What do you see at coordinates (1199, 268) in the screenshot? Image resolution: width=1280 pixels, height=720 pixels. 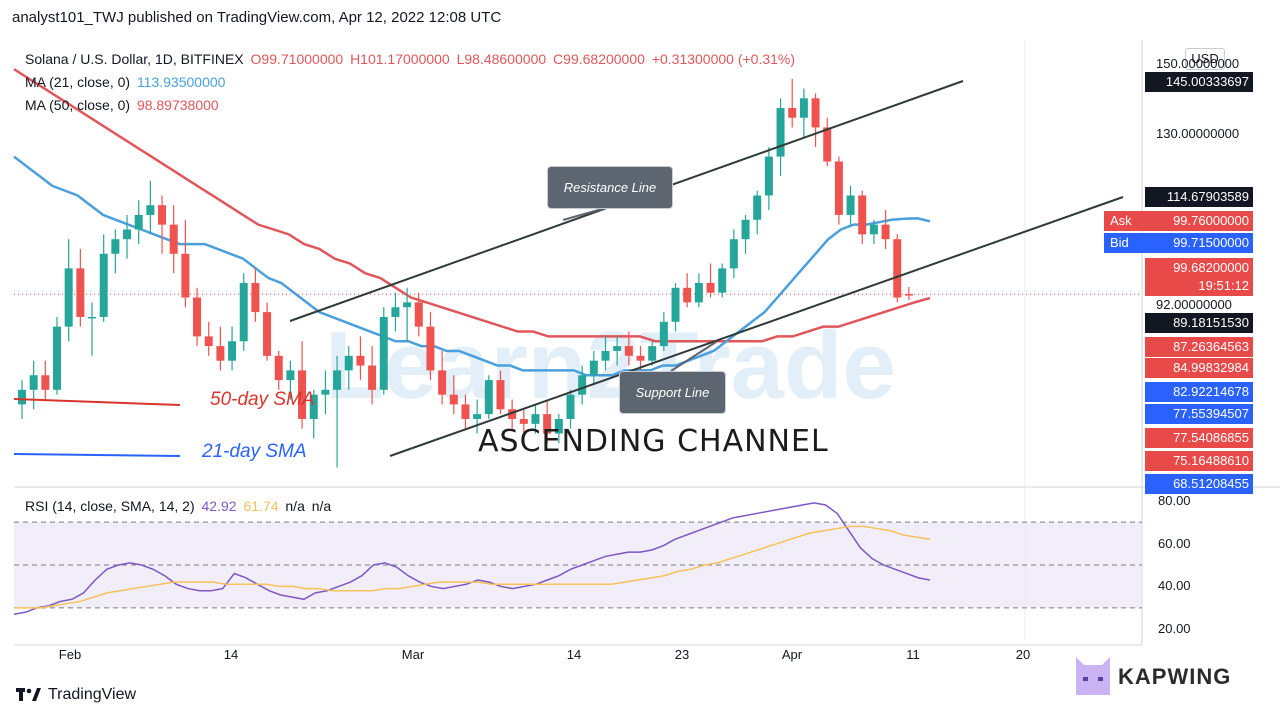 I see `price-label-box: 99.68200000` at bounding box center [1199, 268].